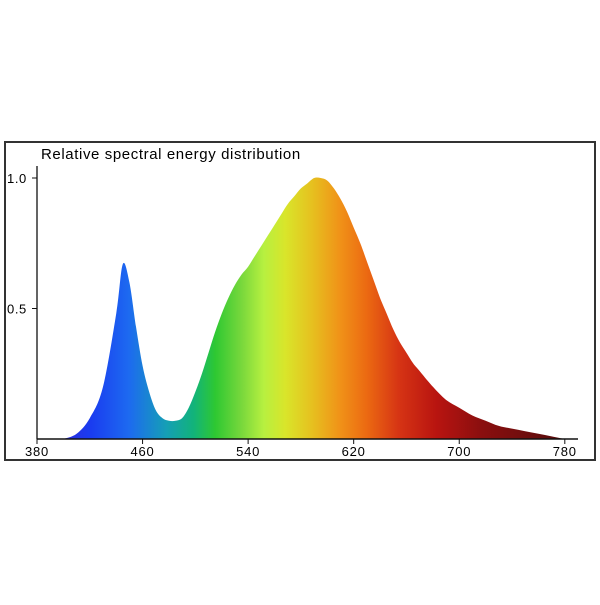  Describe the element at coordinates (171, 154) in the screenshot. I see `chart-title: Relative spectral energy distribution` at that location.